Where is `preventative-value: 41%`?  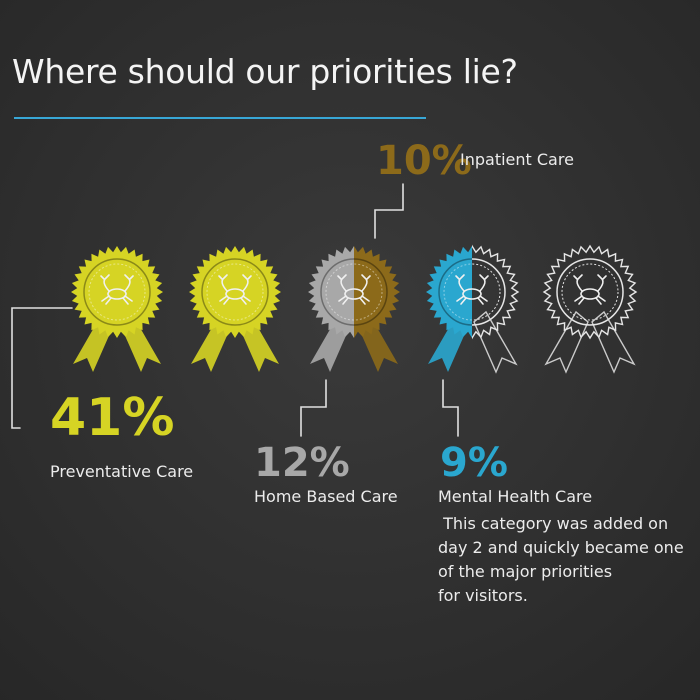
preventative-value: 41% is located at coordinates (112, 418).